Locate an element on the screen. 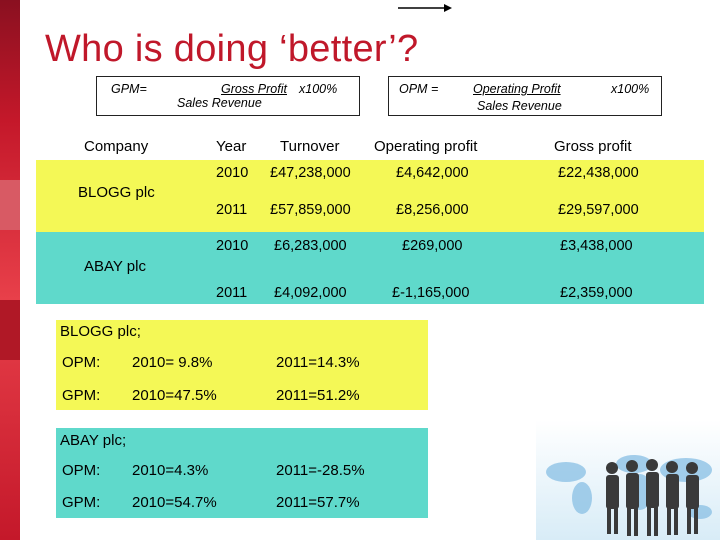  opm-2010-value: 2010=4.3% is located at coordinates (170, 470).